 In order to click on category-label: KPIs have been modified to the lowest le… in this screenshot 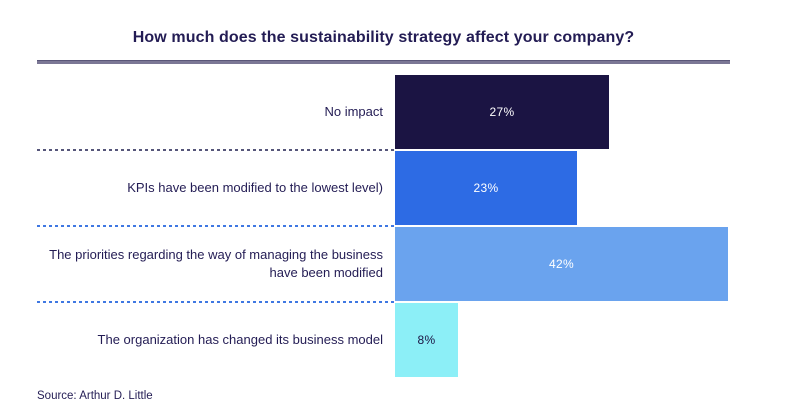, I will do `click(255, 188)`.